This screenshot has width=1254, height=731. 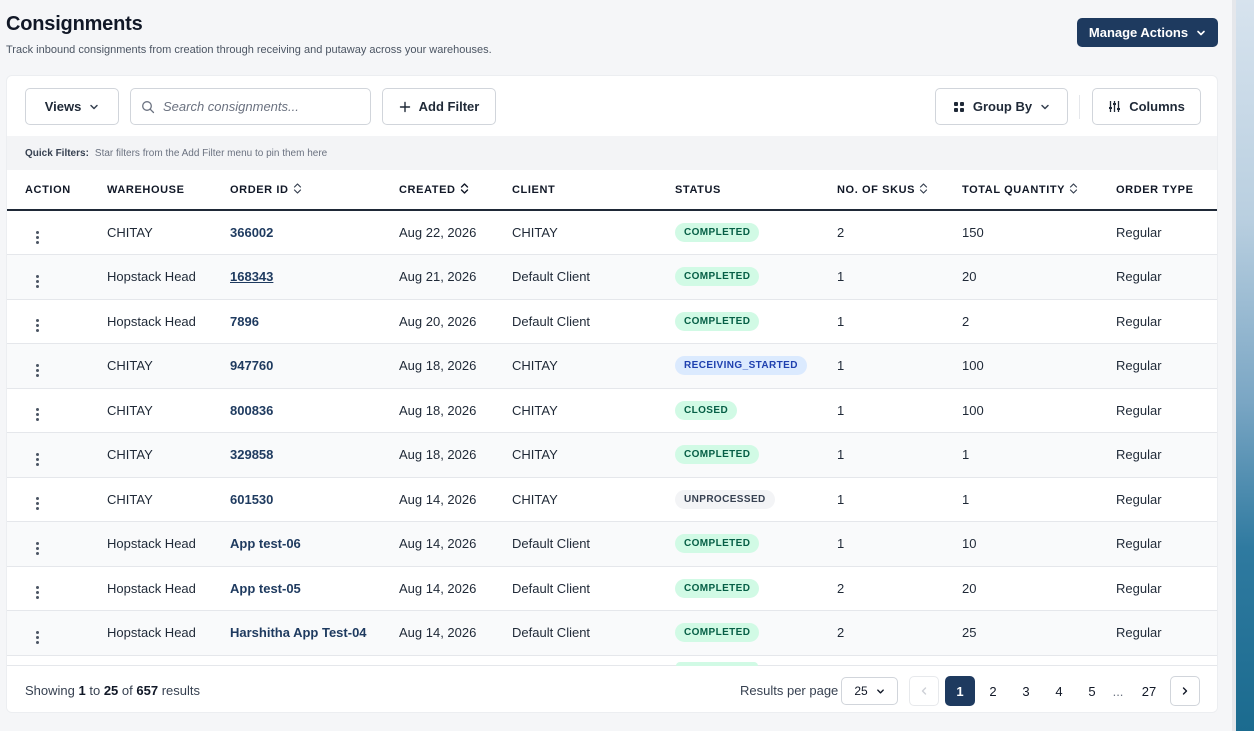 I want to click on order-id-link: 800836, so click(x=252, y=410).